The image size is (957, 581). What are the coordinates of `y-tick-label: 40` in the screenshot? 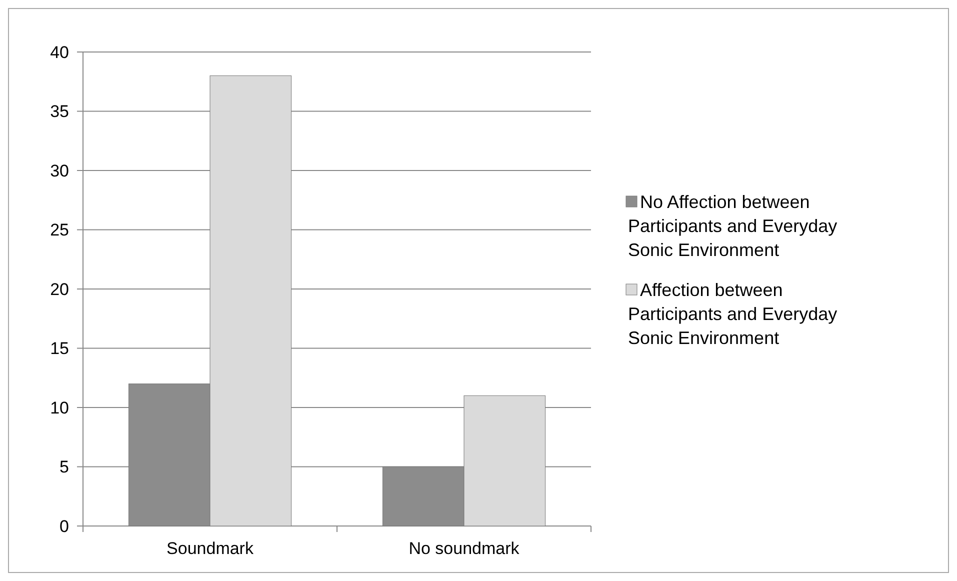 It's located at (59, 52).